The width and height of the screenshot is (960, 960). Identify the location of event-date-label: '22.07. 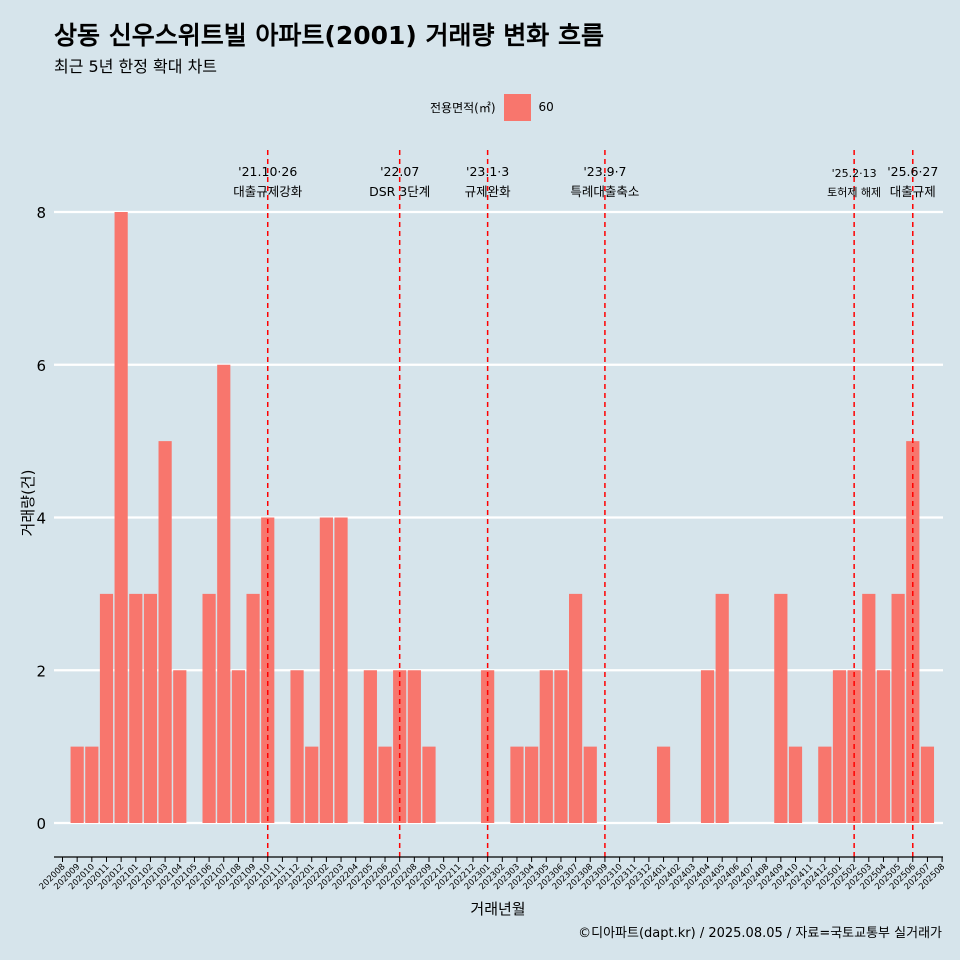
(399, 171).